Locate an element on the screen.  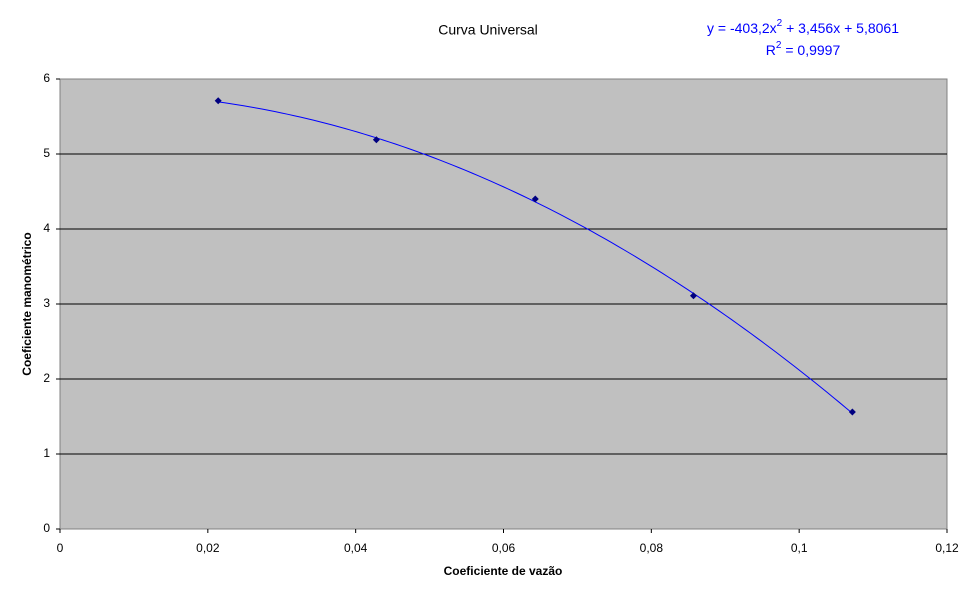
equation-exponent: 2 is located at coordinates (780, 23).